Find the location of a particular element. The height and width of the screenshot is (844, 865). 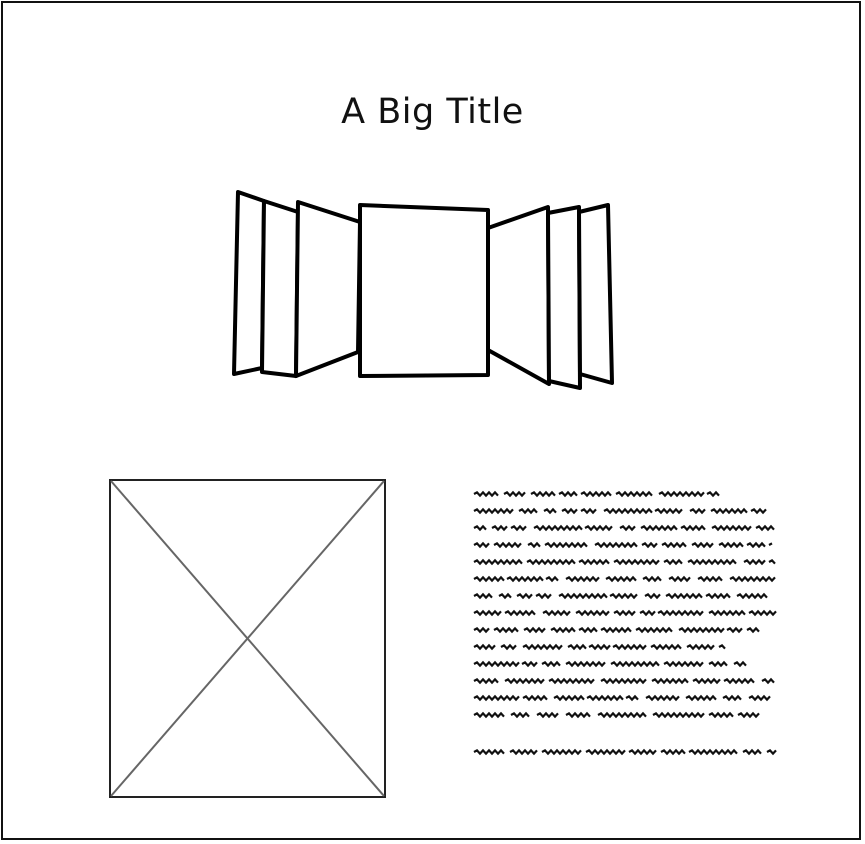

page-title: A Big Title is located at coordinates (432, 112).